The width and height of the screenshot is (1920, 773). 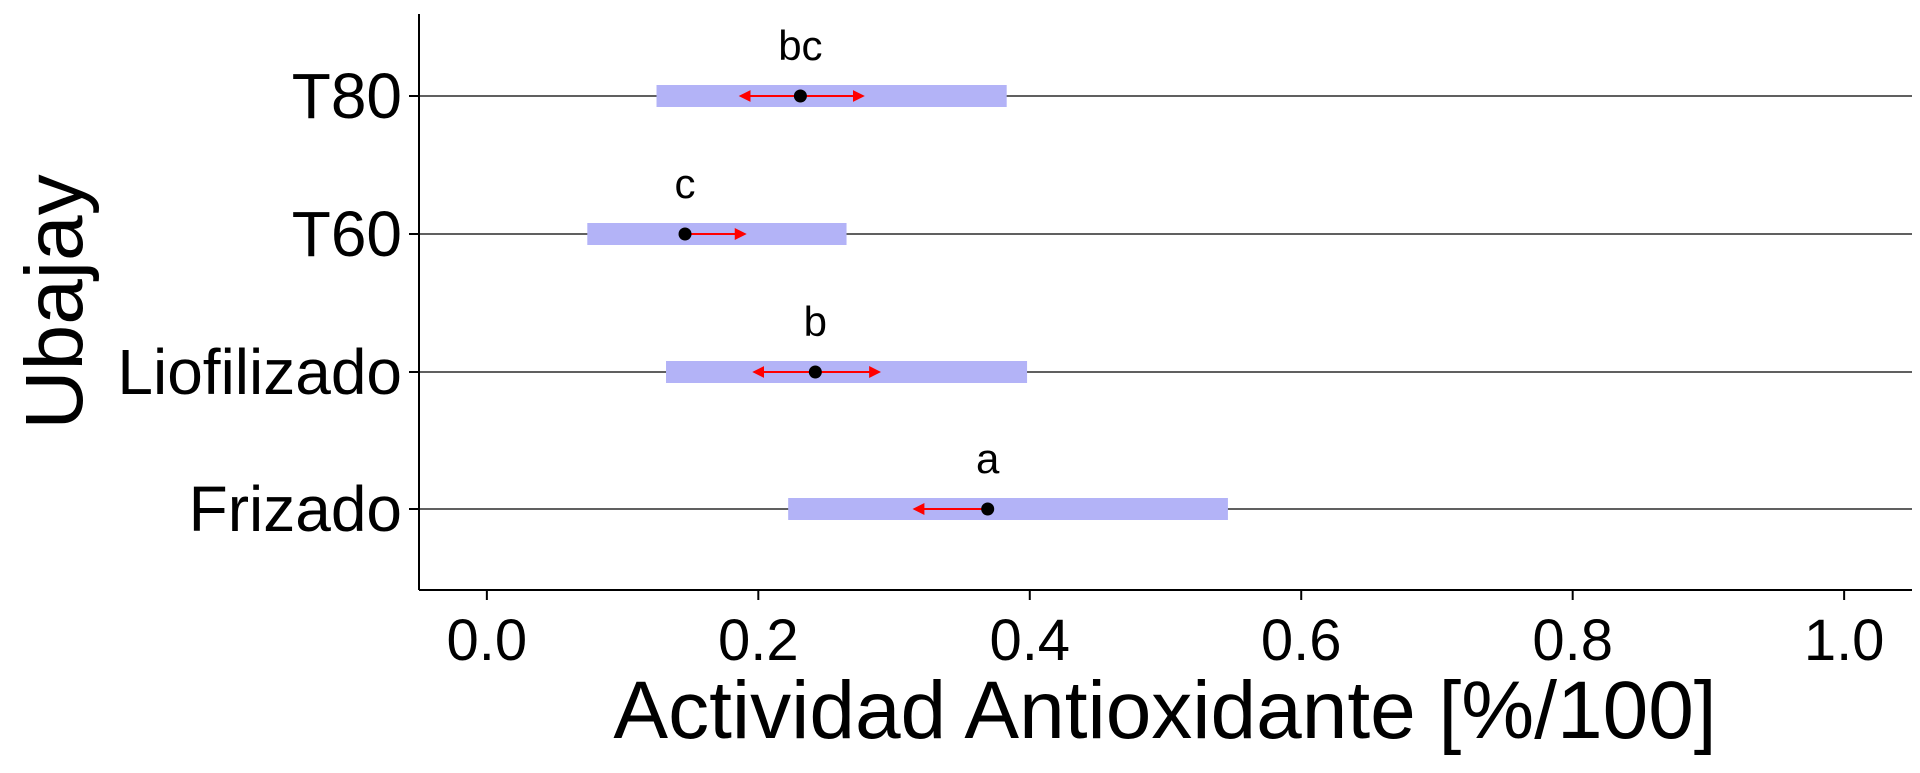 What do you see at coordinates (295, 509) in the screenshot?
I see `y-category-label: Frizado` at bounding box center [295, 509].